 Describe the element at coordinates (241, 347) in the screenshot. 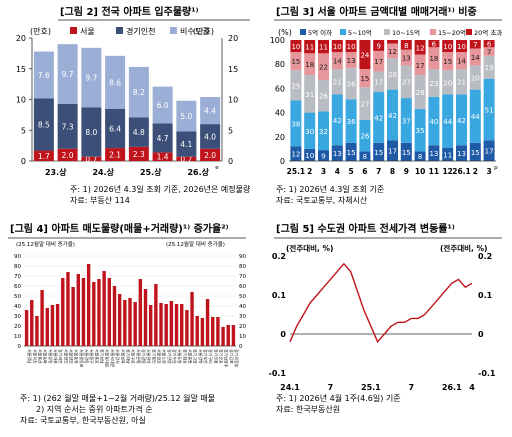

I see `p4-ytick-label-right: 0` at that location.